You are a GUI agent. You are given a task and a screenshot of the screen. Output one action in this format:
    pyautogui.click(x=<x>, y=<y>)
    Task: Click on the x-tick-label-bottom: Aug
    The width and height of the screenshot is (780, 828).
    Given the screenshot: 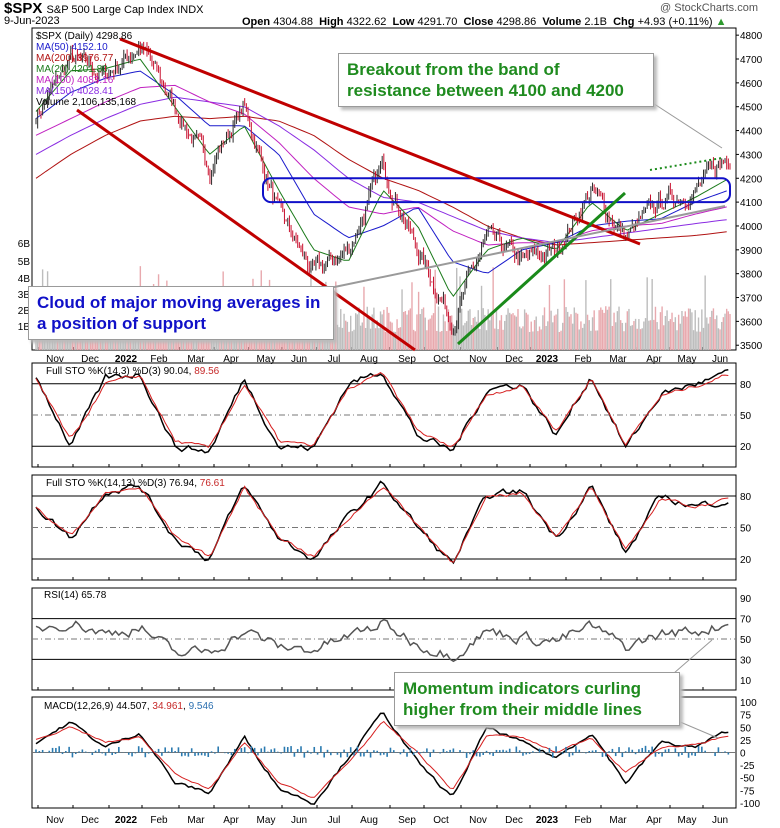 What is the action you would take?
    pyautogui.click(x=369, y=820)
    